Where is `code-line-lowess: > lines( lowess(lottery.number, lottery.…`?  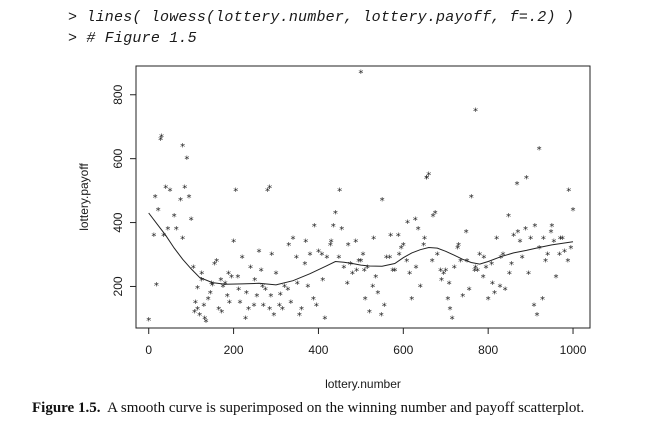
code-line-lowess: > lines( lowess(lottery.number, lottery.… is located at coordinates (321, 17).